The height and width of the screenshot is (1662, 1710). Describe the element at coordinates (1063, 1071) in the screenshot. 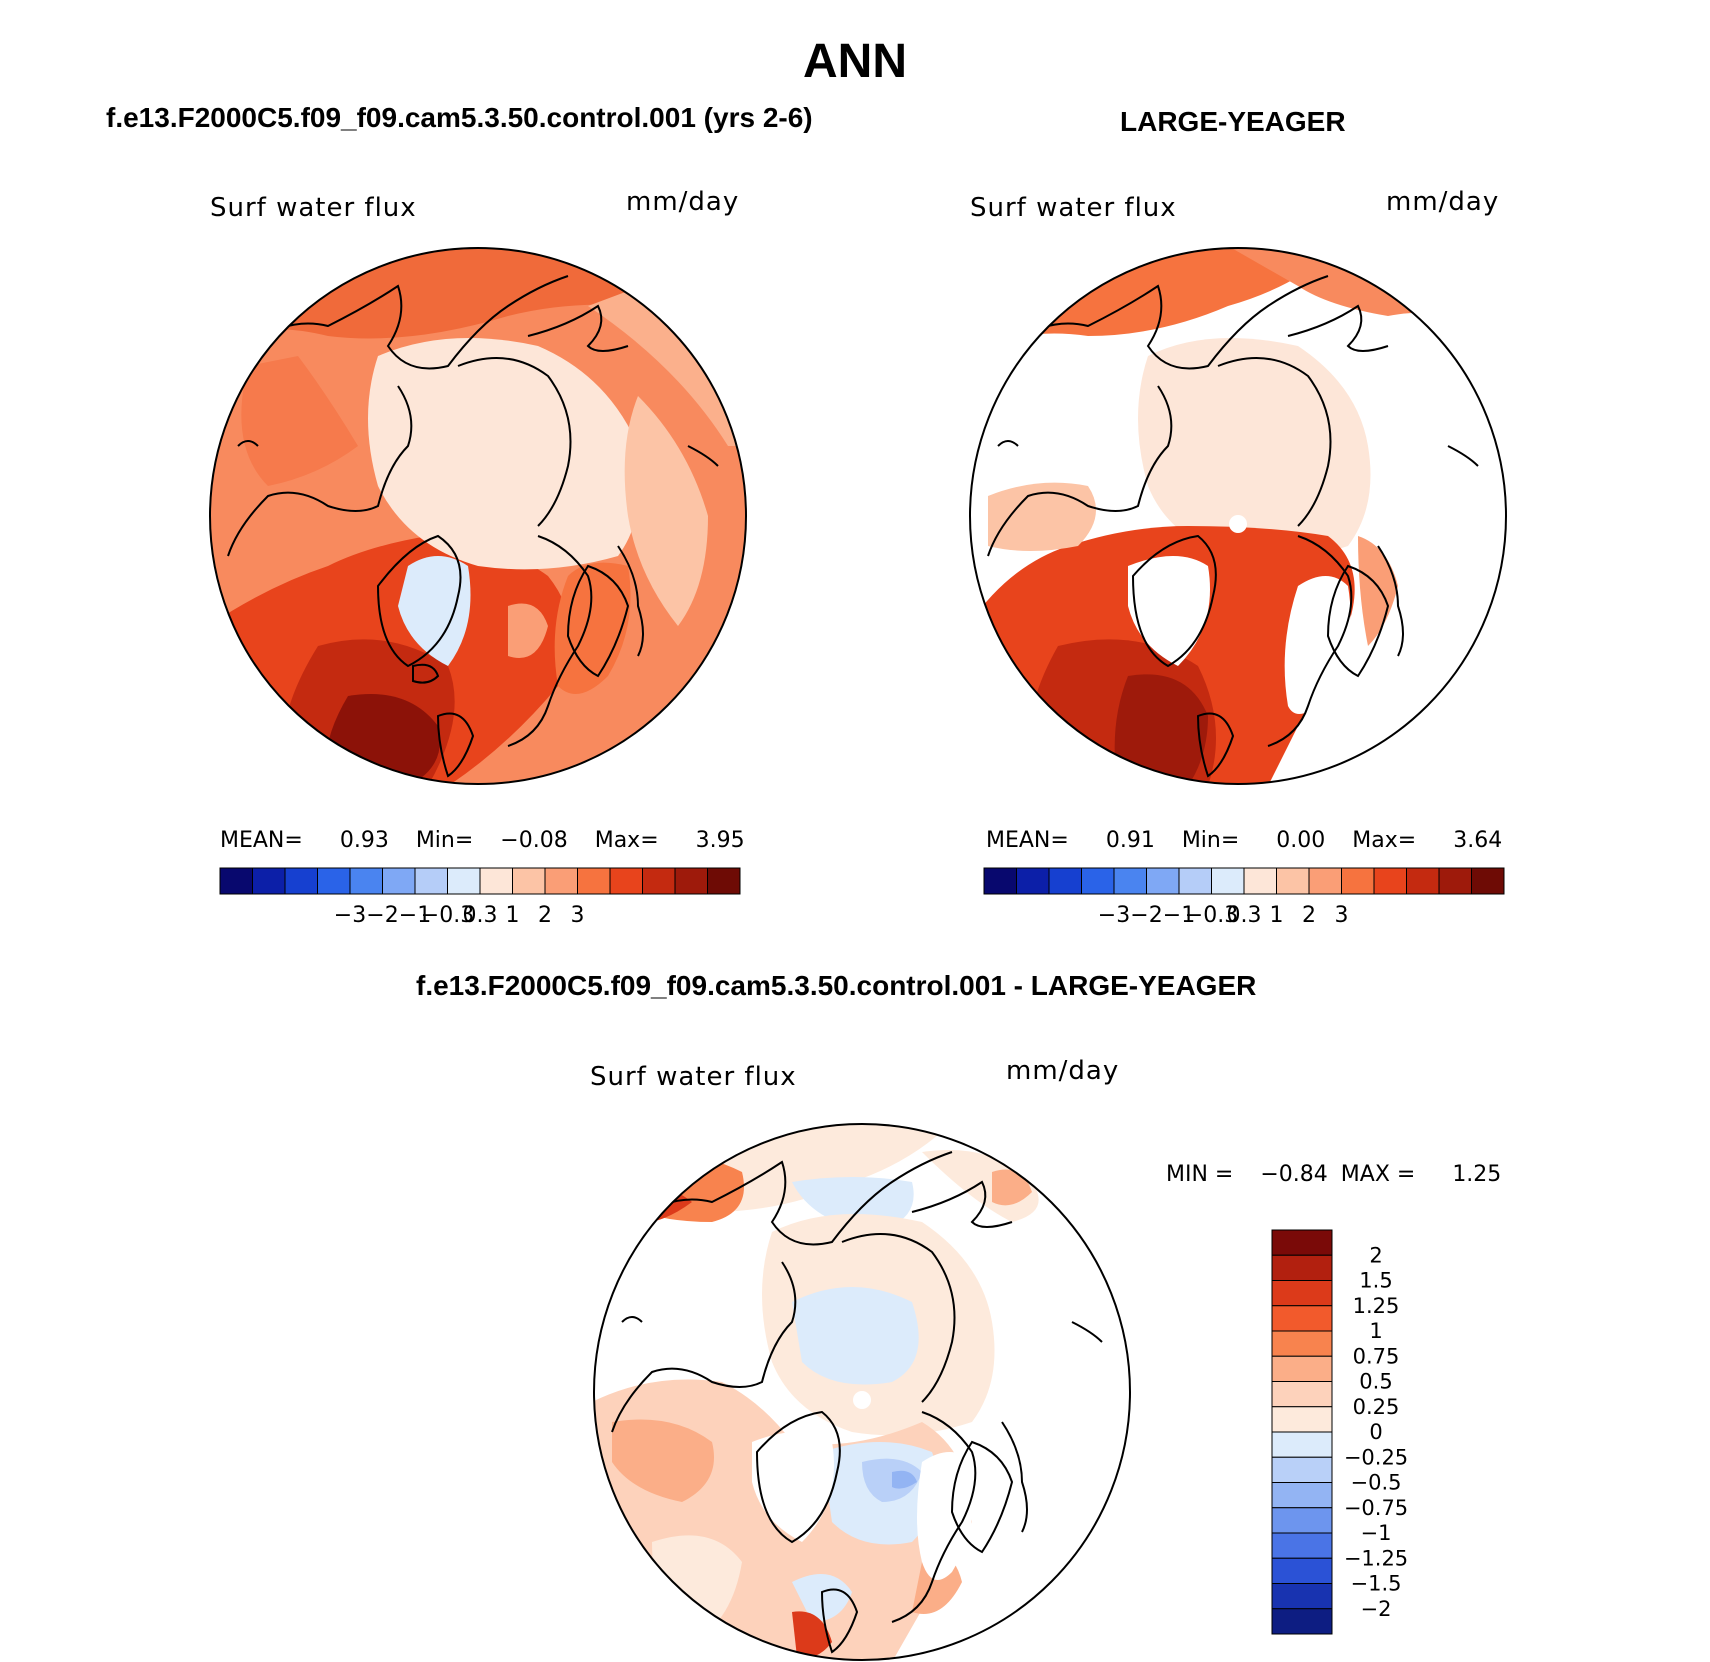

I see `diff-units-label: mm/day` at that location.